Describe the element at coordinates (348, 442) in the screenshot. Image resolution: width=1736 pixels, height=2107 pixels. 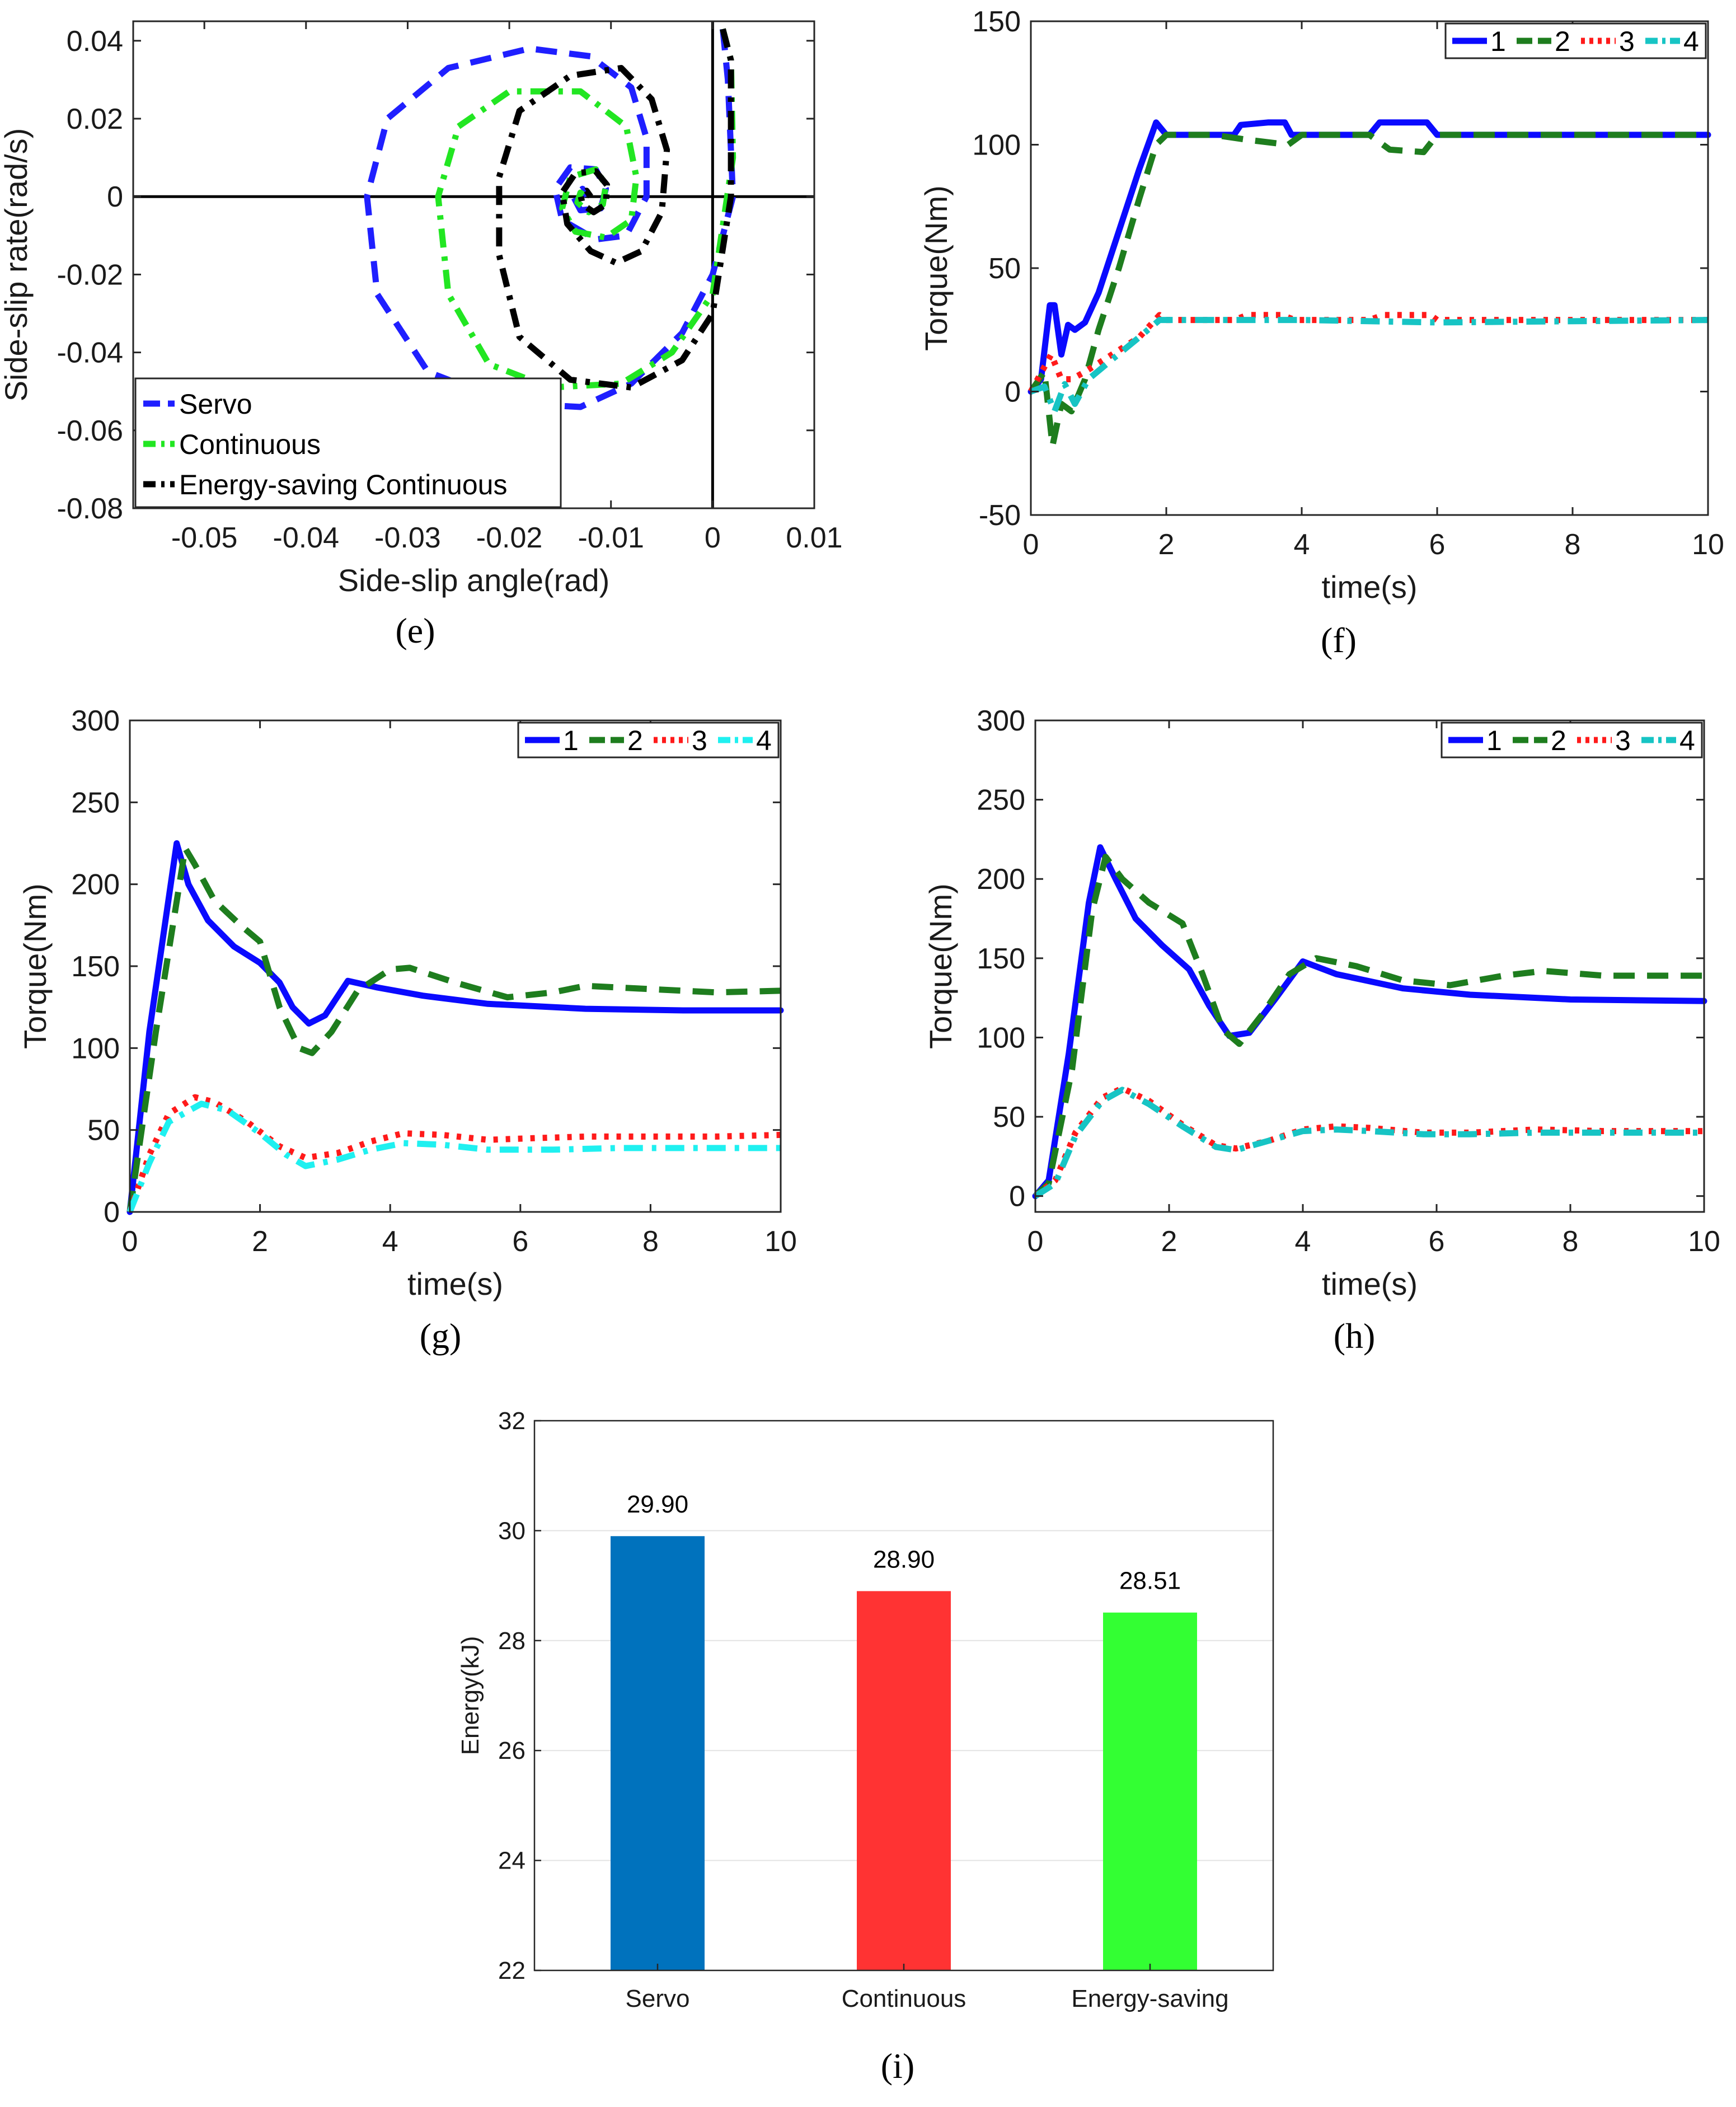
I see `legend: Servo Continuous Energy-saving Continuous` at that location.